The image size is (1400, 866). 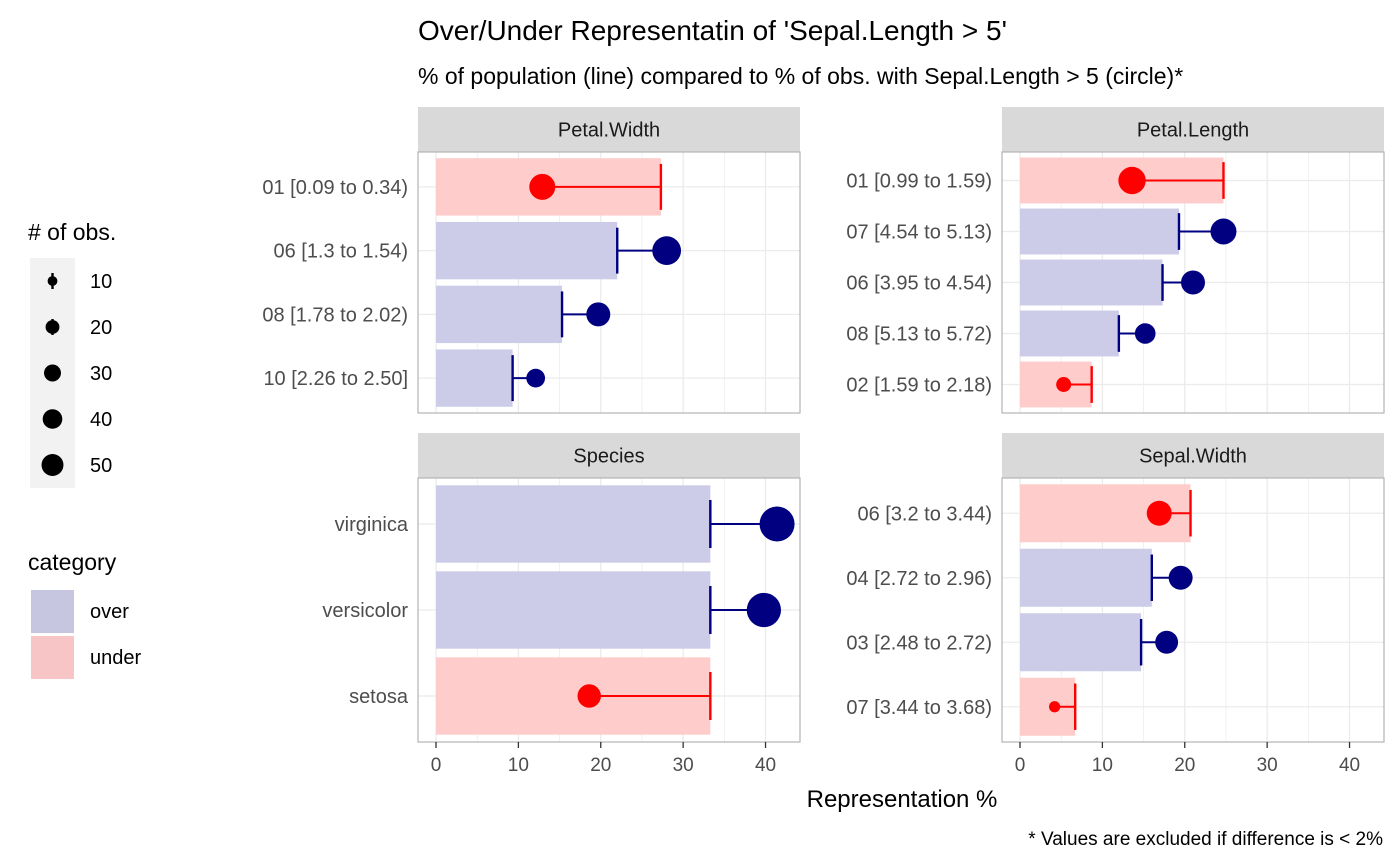 I want to click on strip-label-species: Species, so click(x=608, y=457).